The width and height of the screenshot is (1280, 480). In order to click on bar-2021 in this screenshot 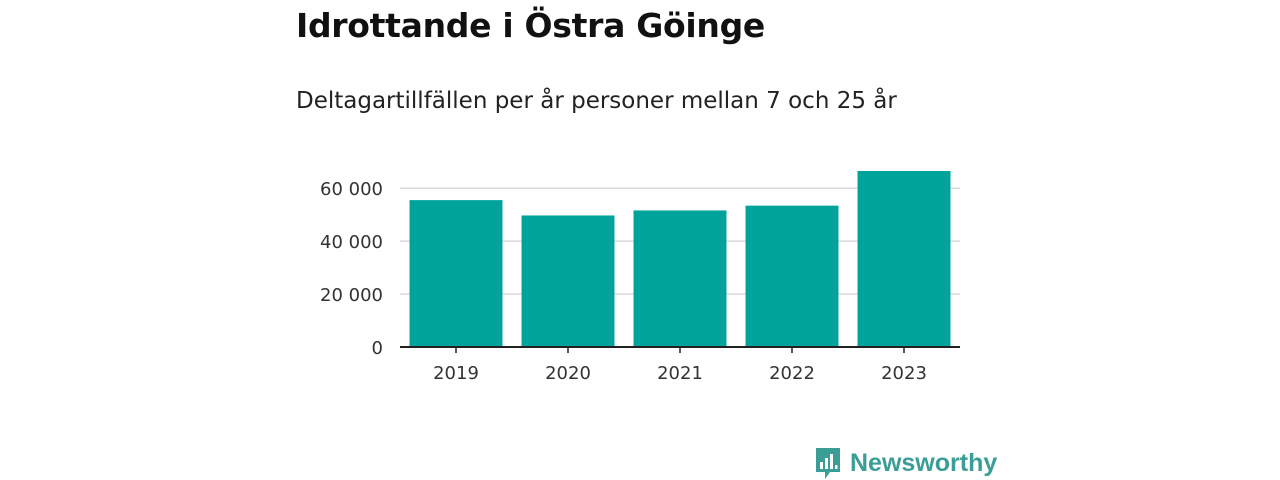, I will do `click(680, 278)`.